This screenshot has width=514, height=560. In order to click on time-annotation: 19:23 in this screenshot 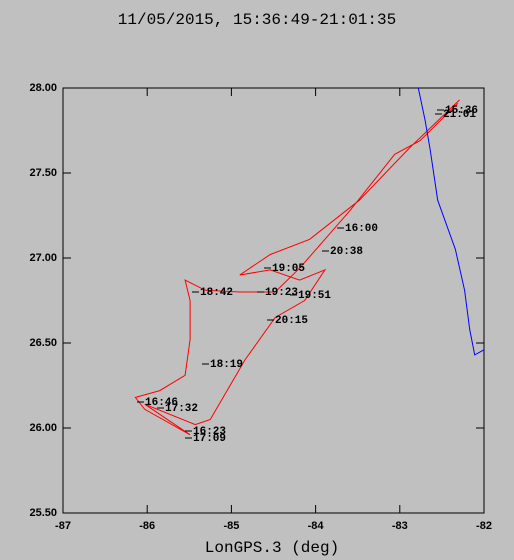, I will do `click(281, 293)`.